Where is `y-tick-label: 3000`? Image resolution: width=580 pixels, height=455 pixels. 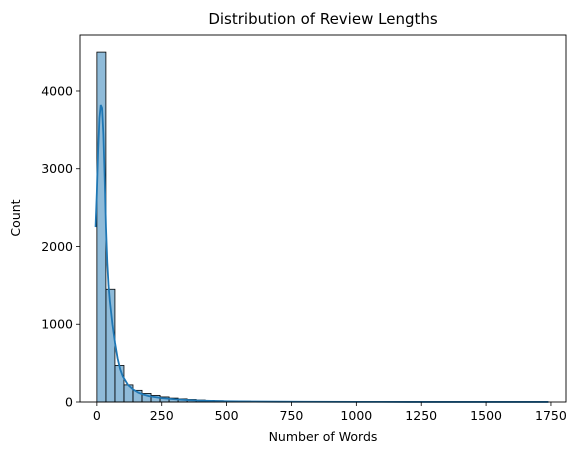
y-tick-label: 3000 is located at coordinates (57, 168).